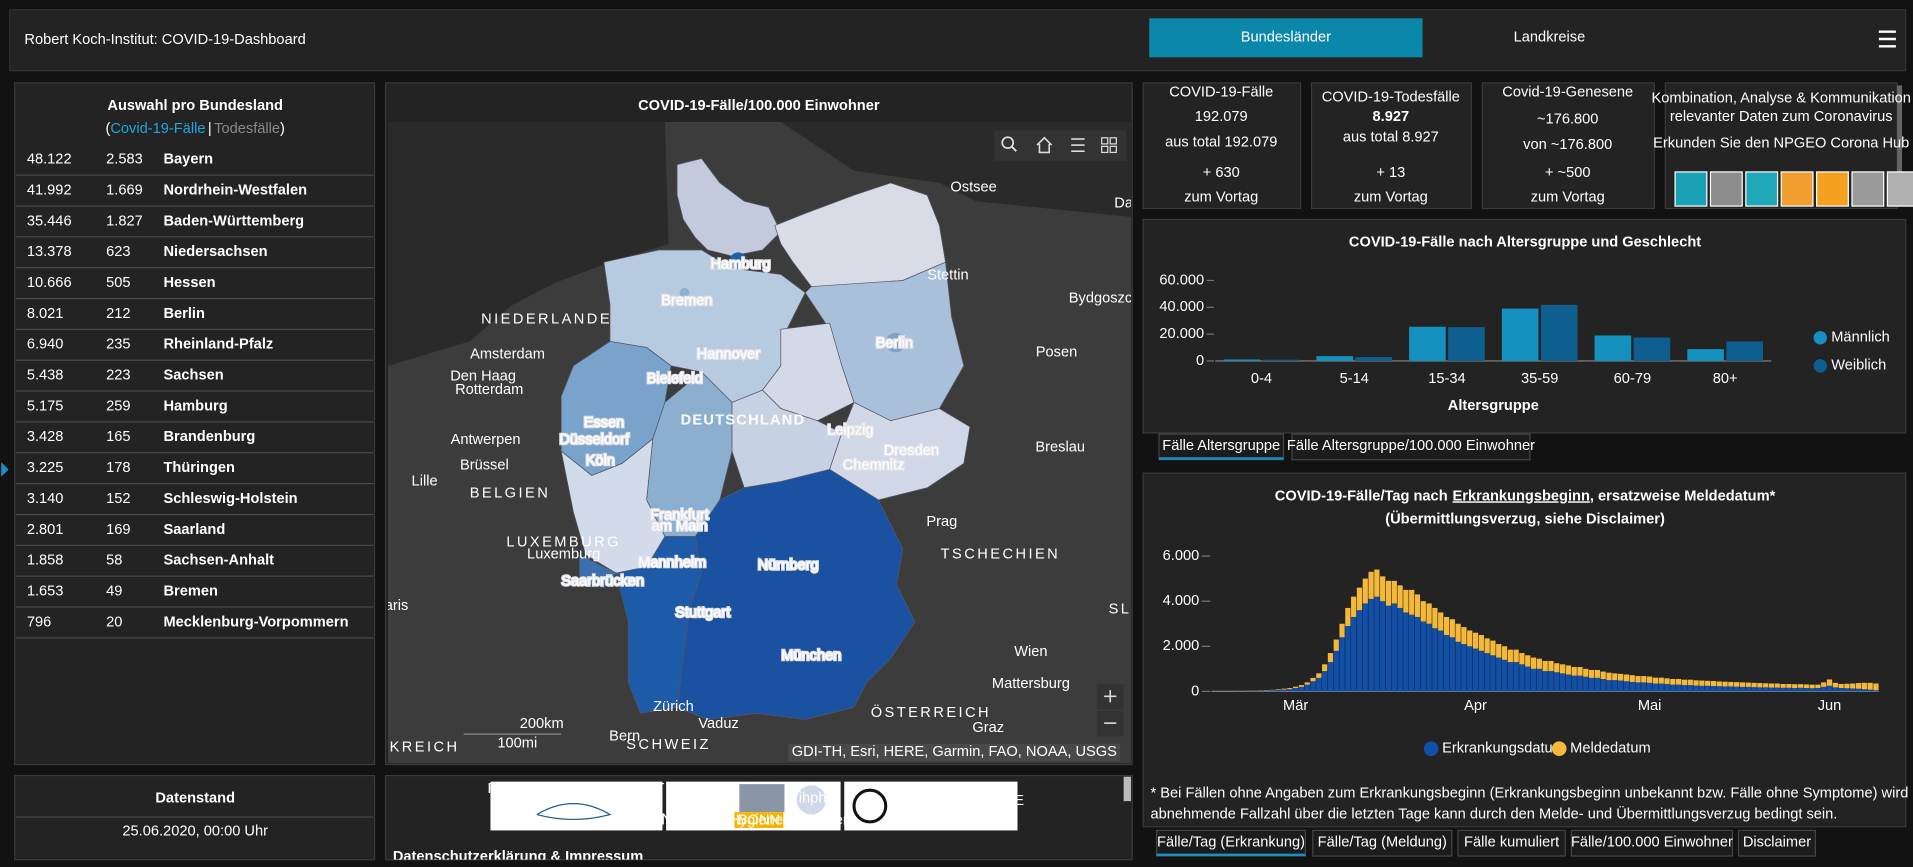 The width and height of the screenshot is (1913, 867). I want to click on chart-tab-label: Disclaimer, so click(1777, 842).